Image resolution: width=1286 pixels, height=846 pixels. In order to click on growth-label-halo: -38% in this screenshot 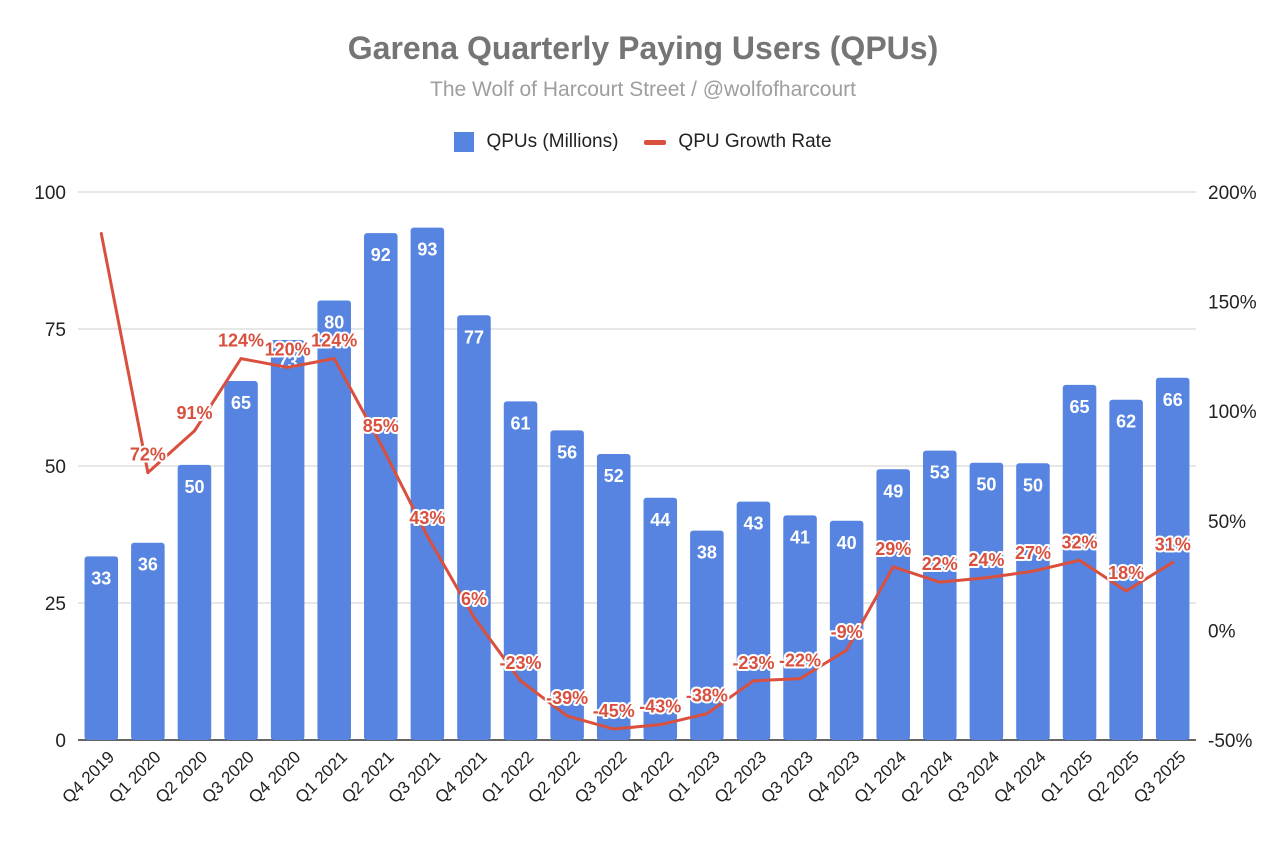, I will do `click(707, 696)`.